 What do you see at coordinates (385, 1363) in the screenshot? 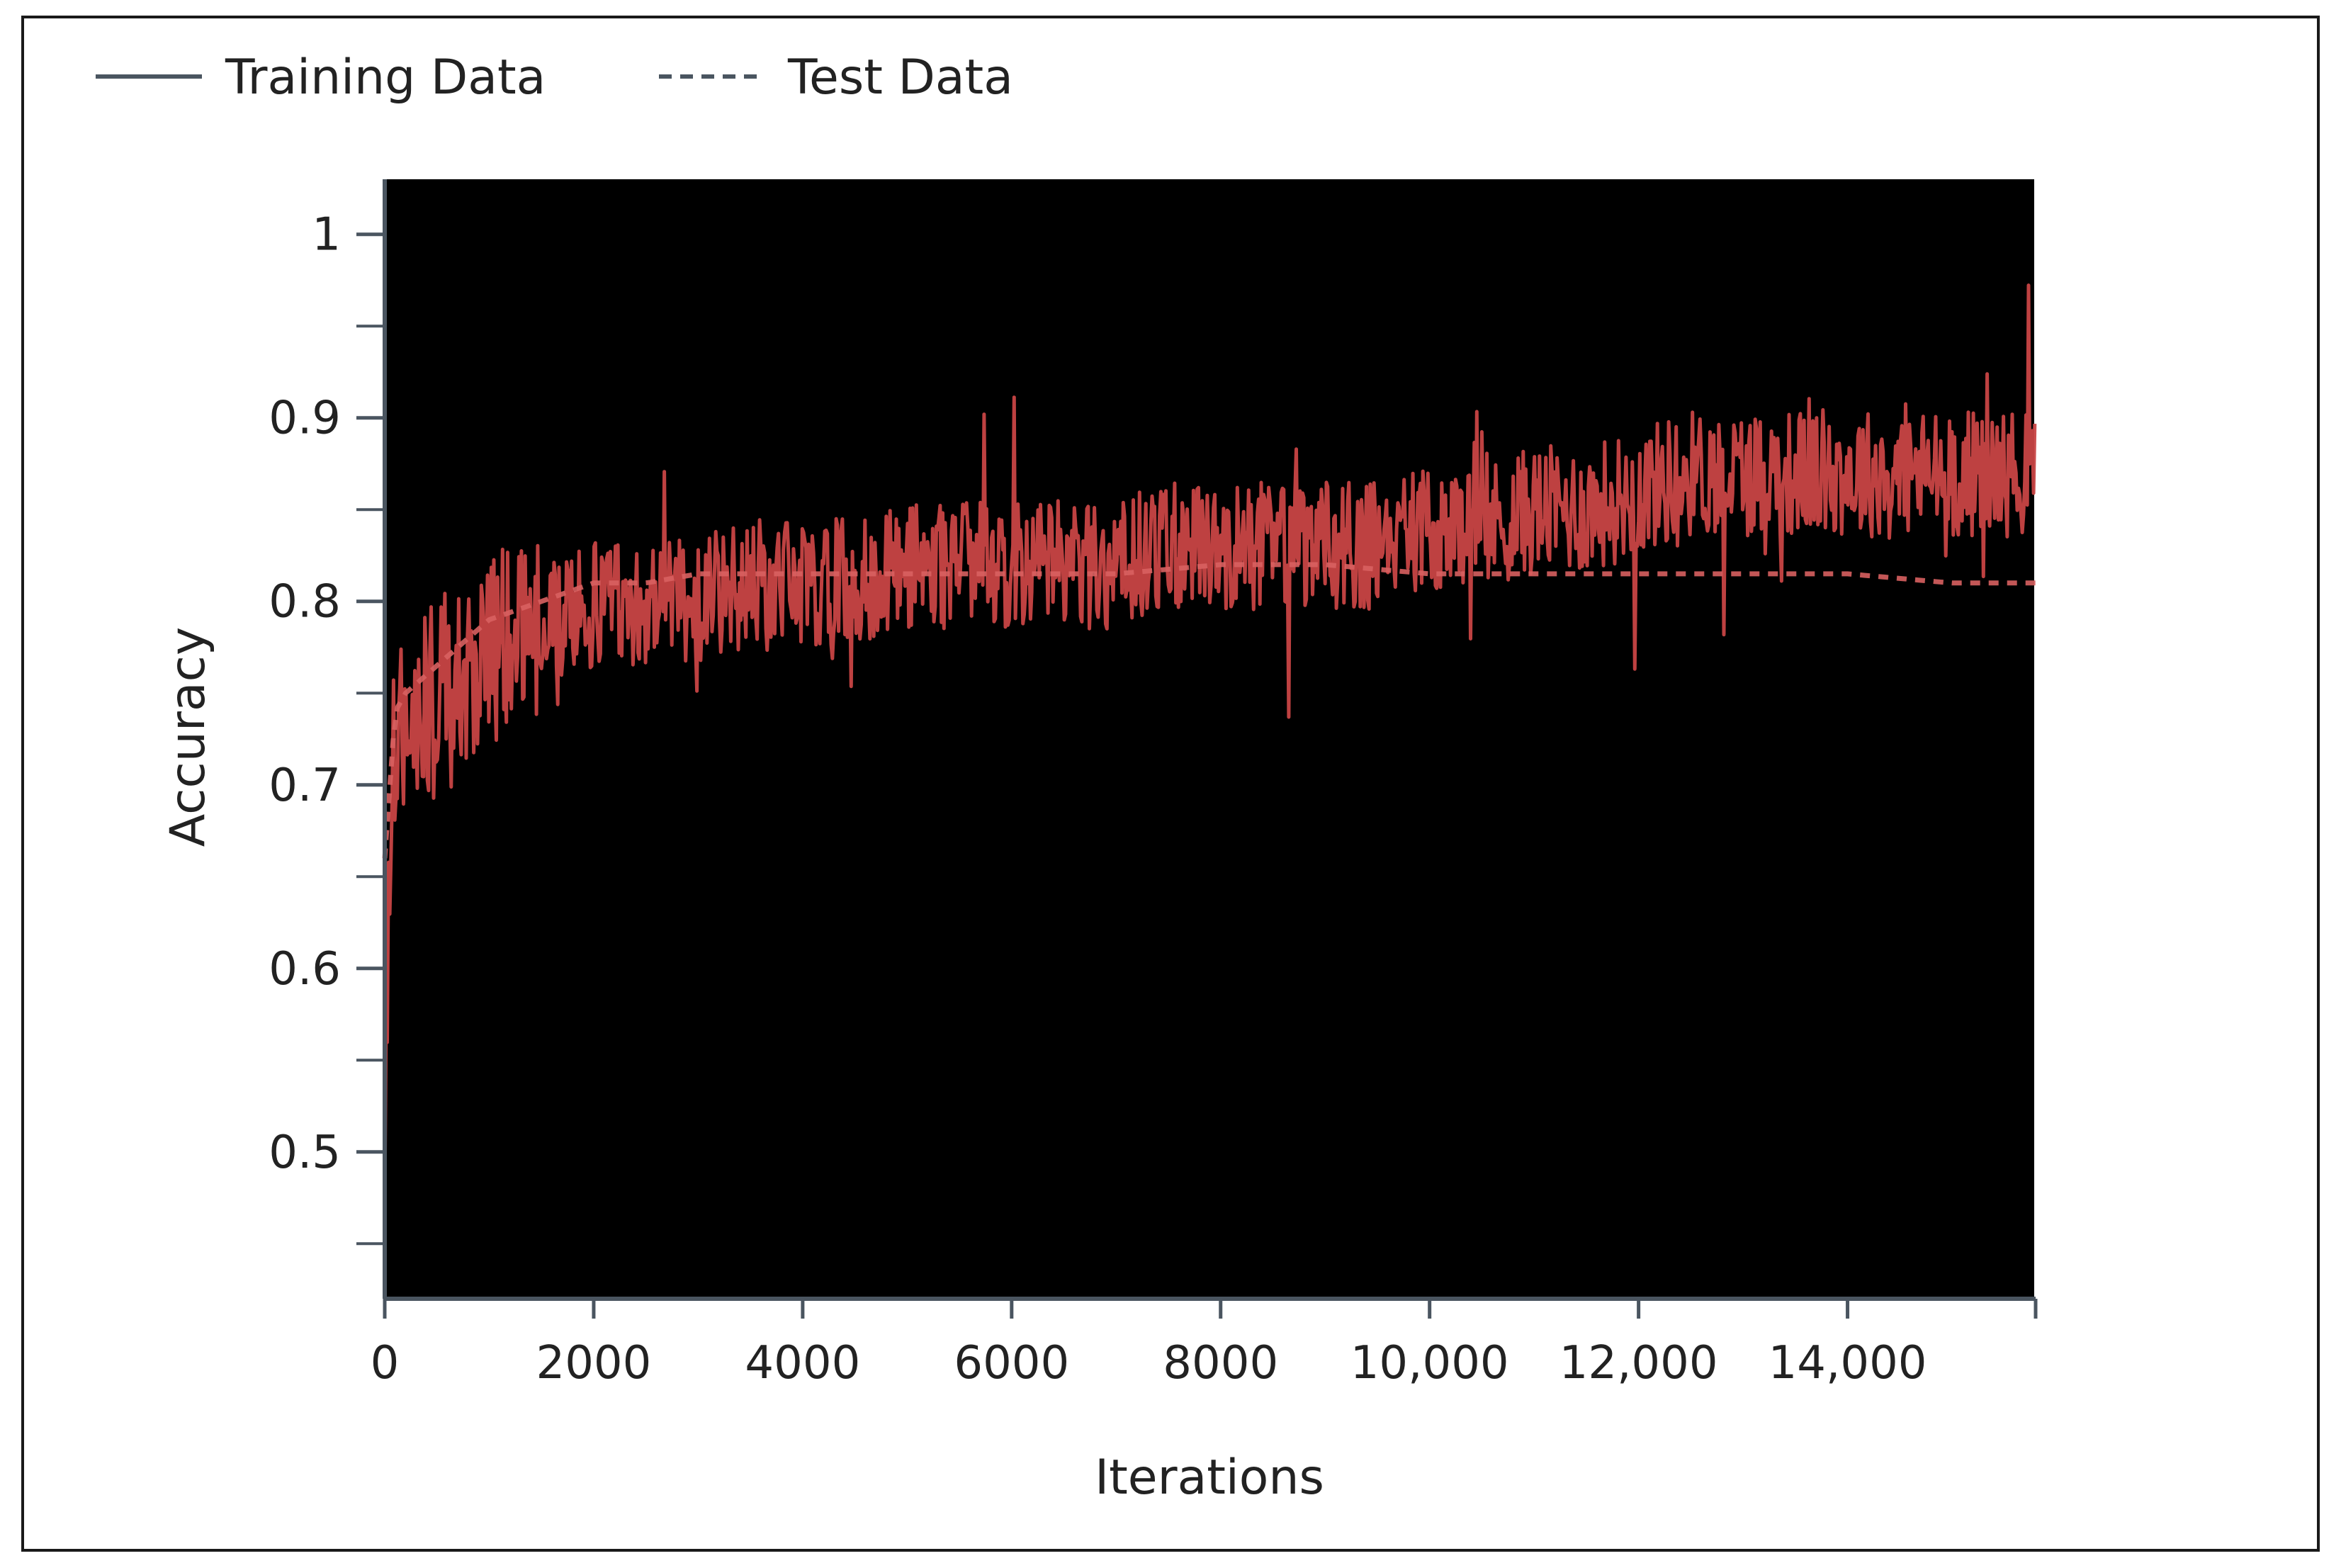
I see `x-tick-label: 0` at bounding box center [385, 1363].